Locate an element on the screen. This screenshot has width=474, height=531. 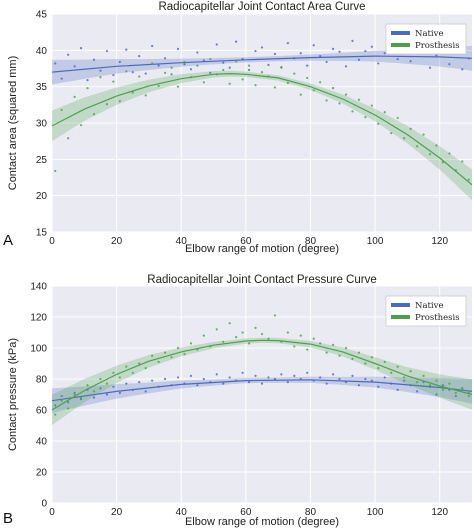
fit-line-prosthesis is located at coordinates (262, 375).